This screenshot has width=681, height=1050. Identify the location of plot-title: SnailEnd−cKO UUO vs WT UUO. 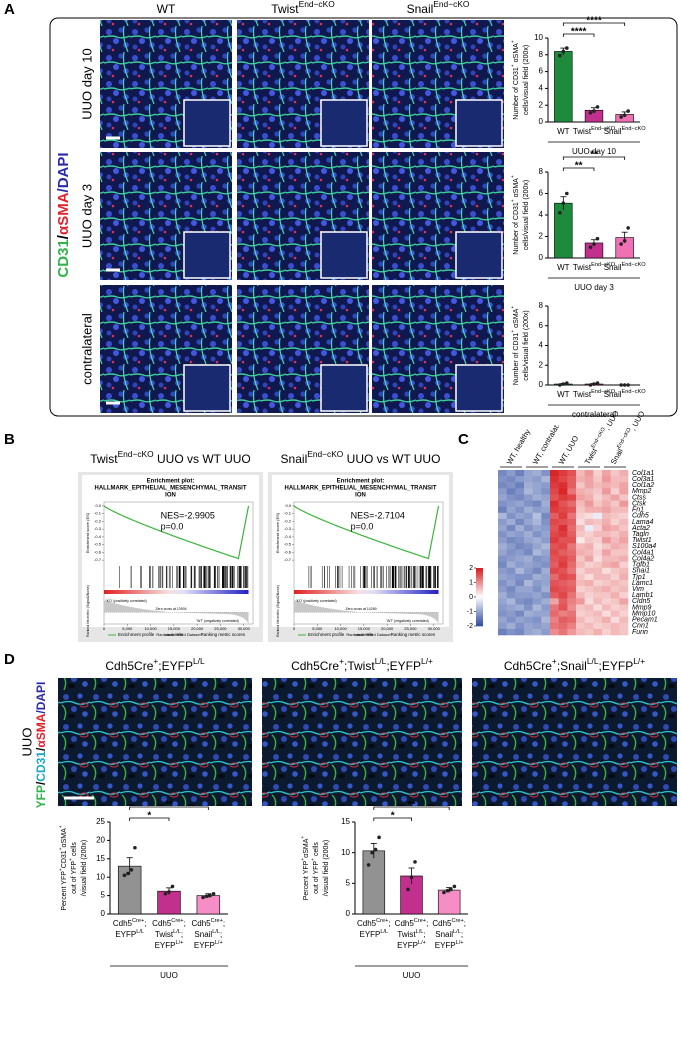
(361, 457).